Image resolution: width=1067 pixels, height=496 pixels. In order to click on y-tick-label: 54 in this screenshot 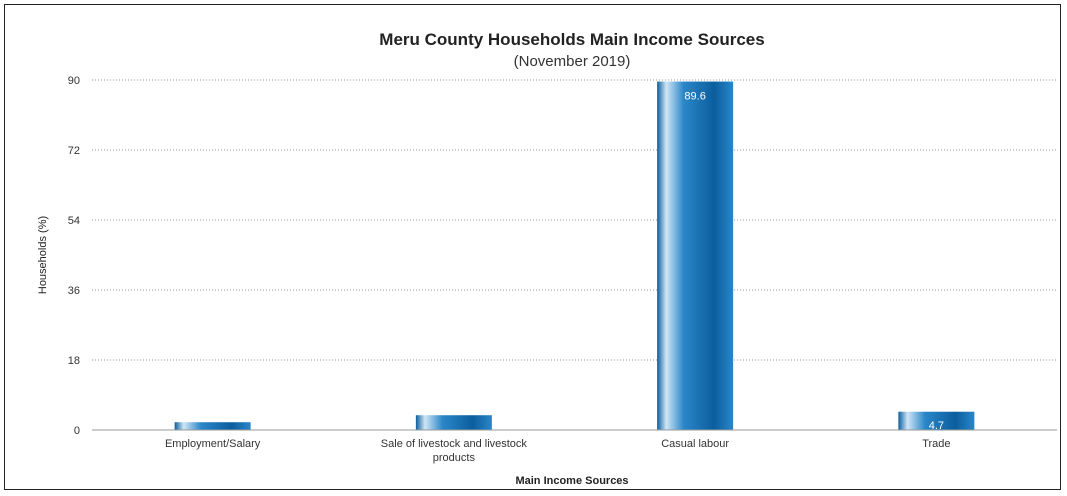, I will do `click(74, 221)`.